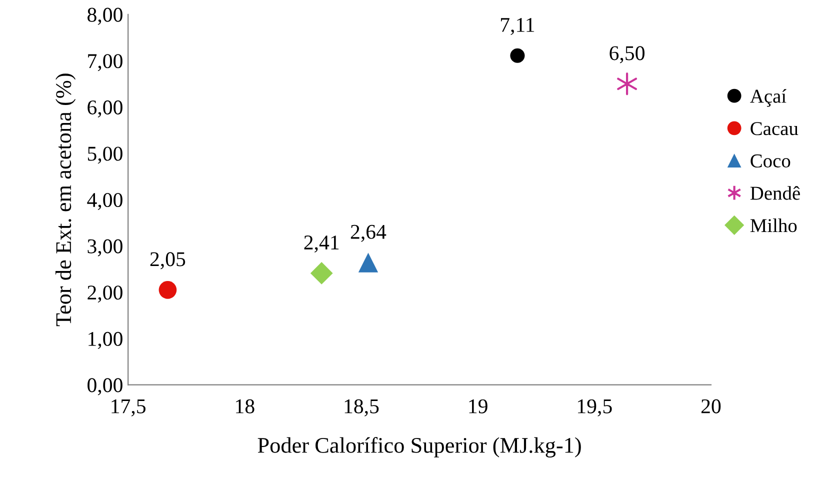 The height and width of the screenshot is (481, 821). What do you see at coordinates (321, 244) in the screenshot?
I see `data-label: 2,41` at bounding box center [321, 244].